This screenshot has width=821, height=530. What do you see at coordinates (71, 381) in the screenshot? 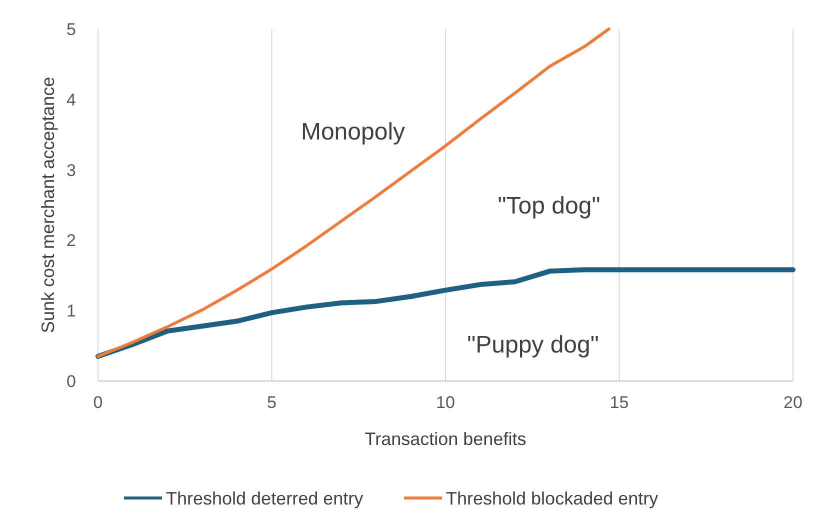
I see `y-tick-label: 0` at bounding box center [71, 381].